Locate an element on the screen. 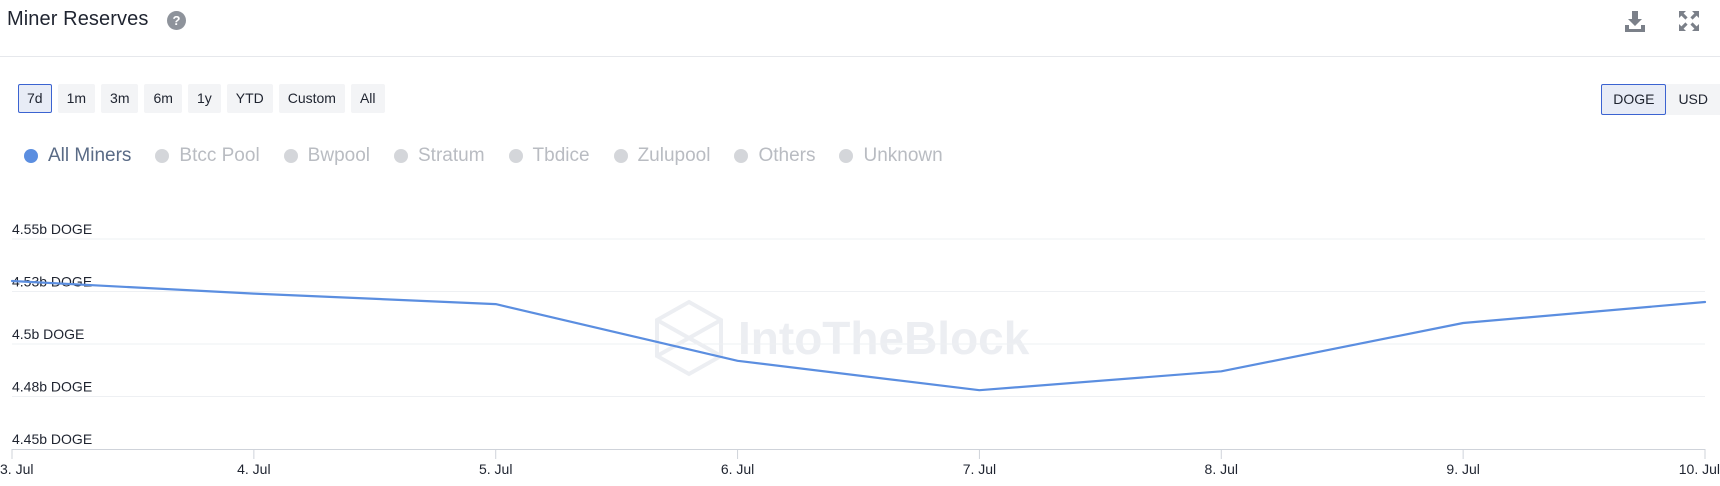 This screenshot has height=486, width=1720. range-button-6m: 6m is located at coordinates (163, 98).